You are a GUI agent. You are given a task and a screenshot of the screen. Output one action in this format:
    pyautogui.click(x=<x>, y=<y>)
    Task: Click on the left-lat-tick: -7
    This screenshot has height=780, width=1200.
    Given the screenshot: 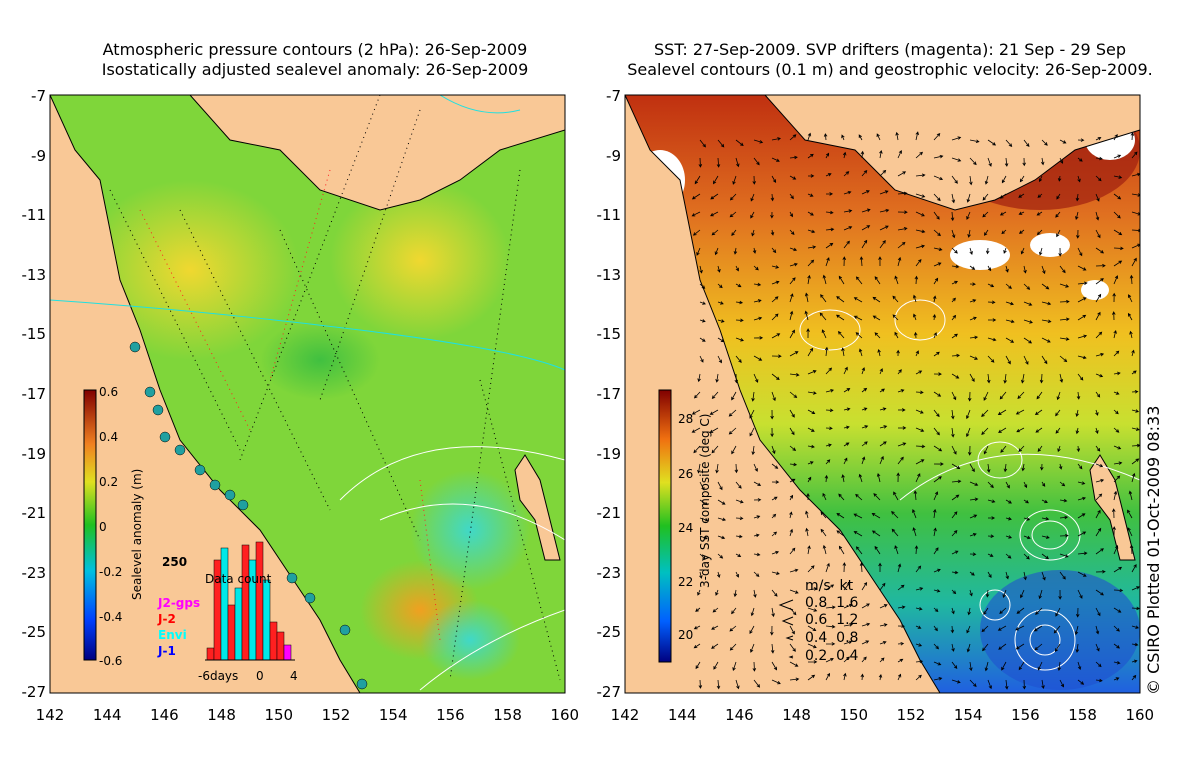 What is the action you would take?
    pyautogui.click(x=38, y=96)
    